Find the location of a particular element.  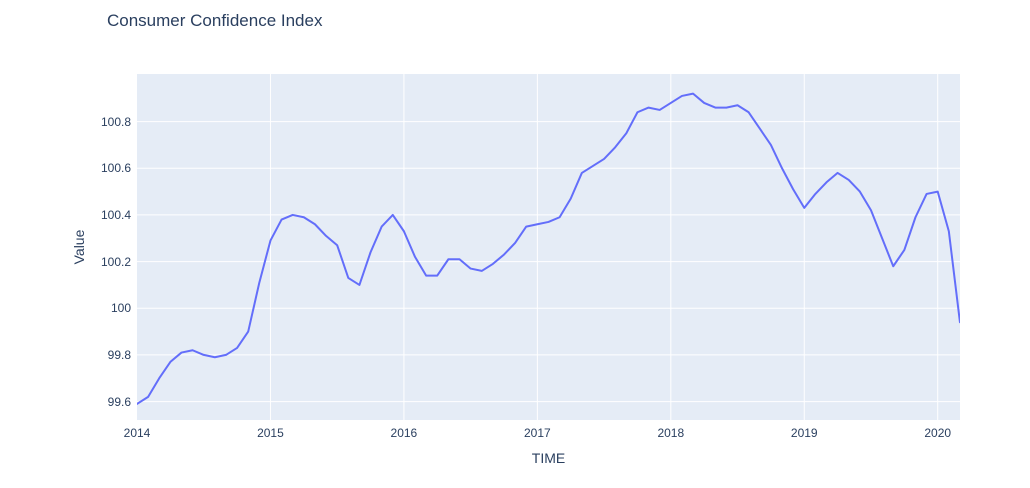

y-tick-label: 100.6 is located at coordinates (115, 168).